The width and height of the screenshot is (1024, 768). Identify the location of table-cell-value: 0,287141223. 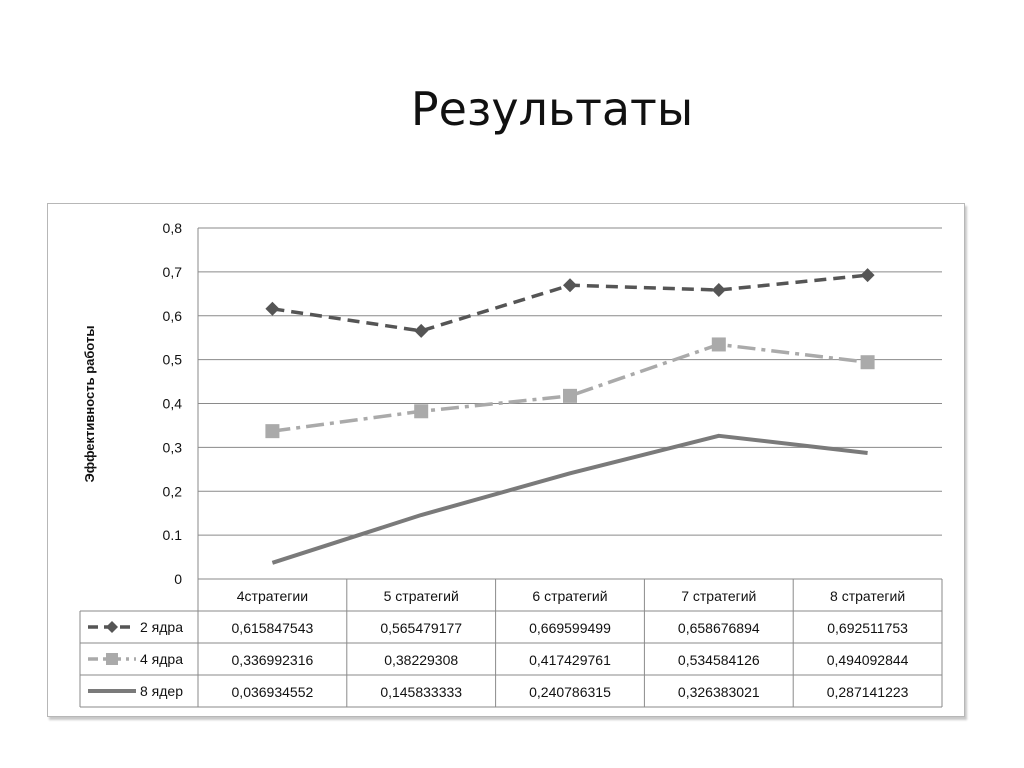
(868, 692).